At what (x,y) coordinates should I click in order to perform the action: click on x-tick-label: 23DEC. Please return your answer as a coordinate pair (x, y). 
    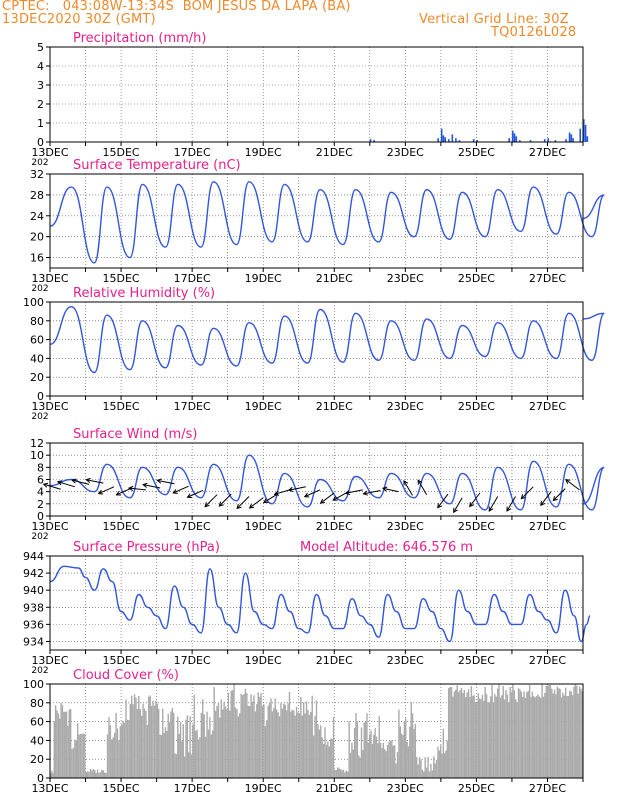
    Looking at the image, I should click on (405, 788).